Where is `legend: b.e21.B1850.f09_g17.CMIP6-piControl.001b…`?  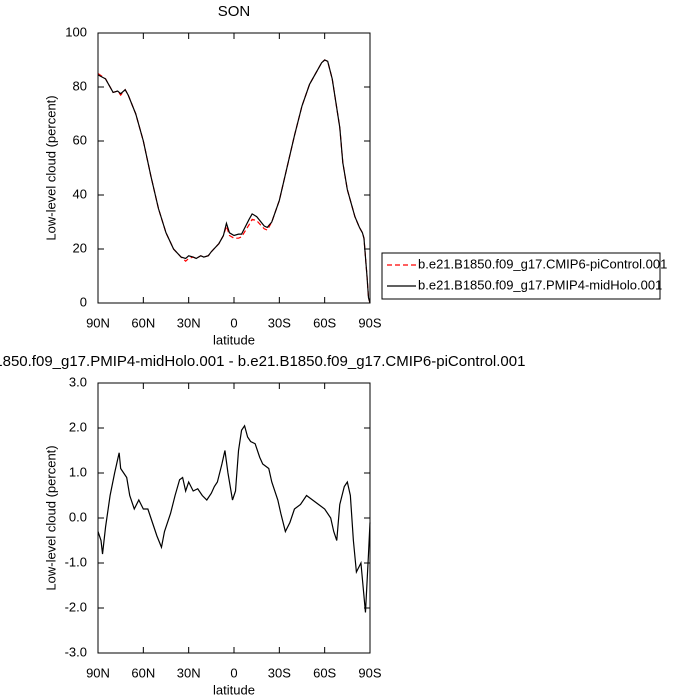
legend: b.e21.B1850.f09_g17.CMIP6-piControl.001b… is located at coordinates (524, 276).